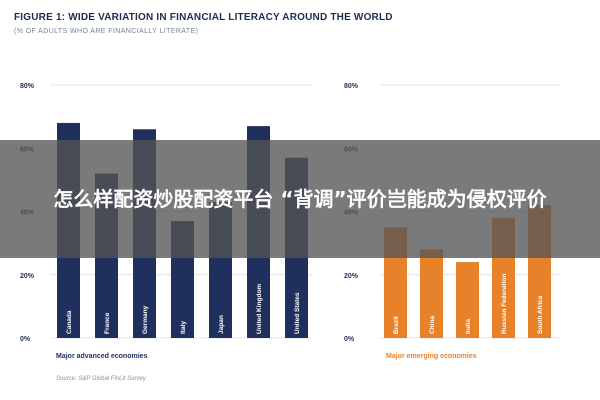 This screenshot has height=400, width=600. I want to click on category-label: Japan, so click(221, 324).